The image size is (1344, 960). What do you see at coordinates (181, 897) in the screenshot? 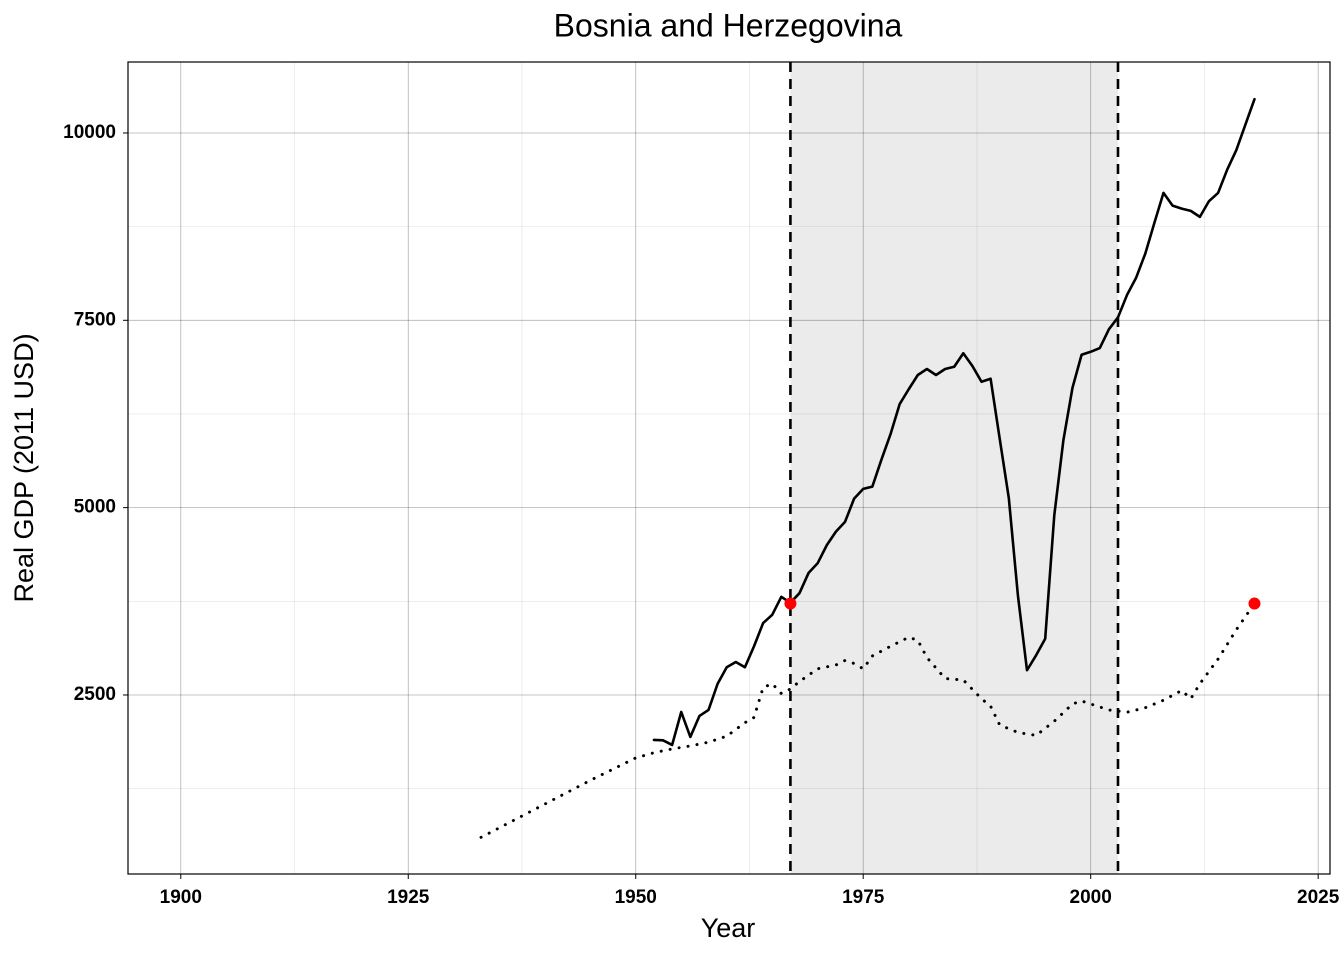
I see `x-tick-label: 1900` at bounding box center [181, 897].